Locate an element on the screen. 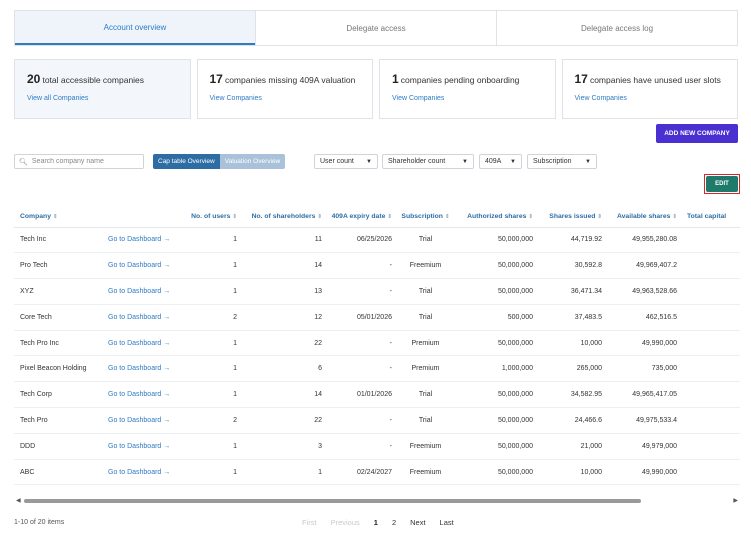 This screenshot has height=544, width=751. shareholders-cell: 3 is located at coordinates (283, 446).